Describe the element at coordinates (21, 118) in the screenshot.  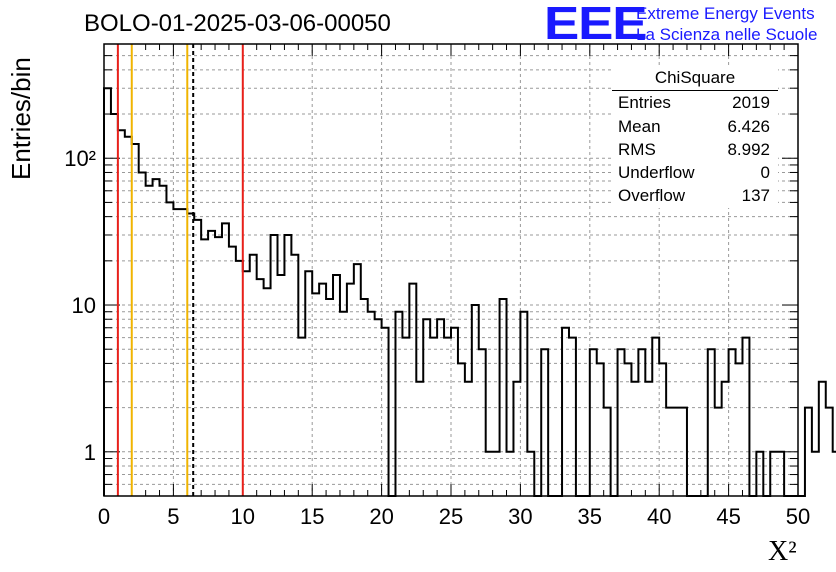
I see `y-axis-label: Entries/bin` at that location.